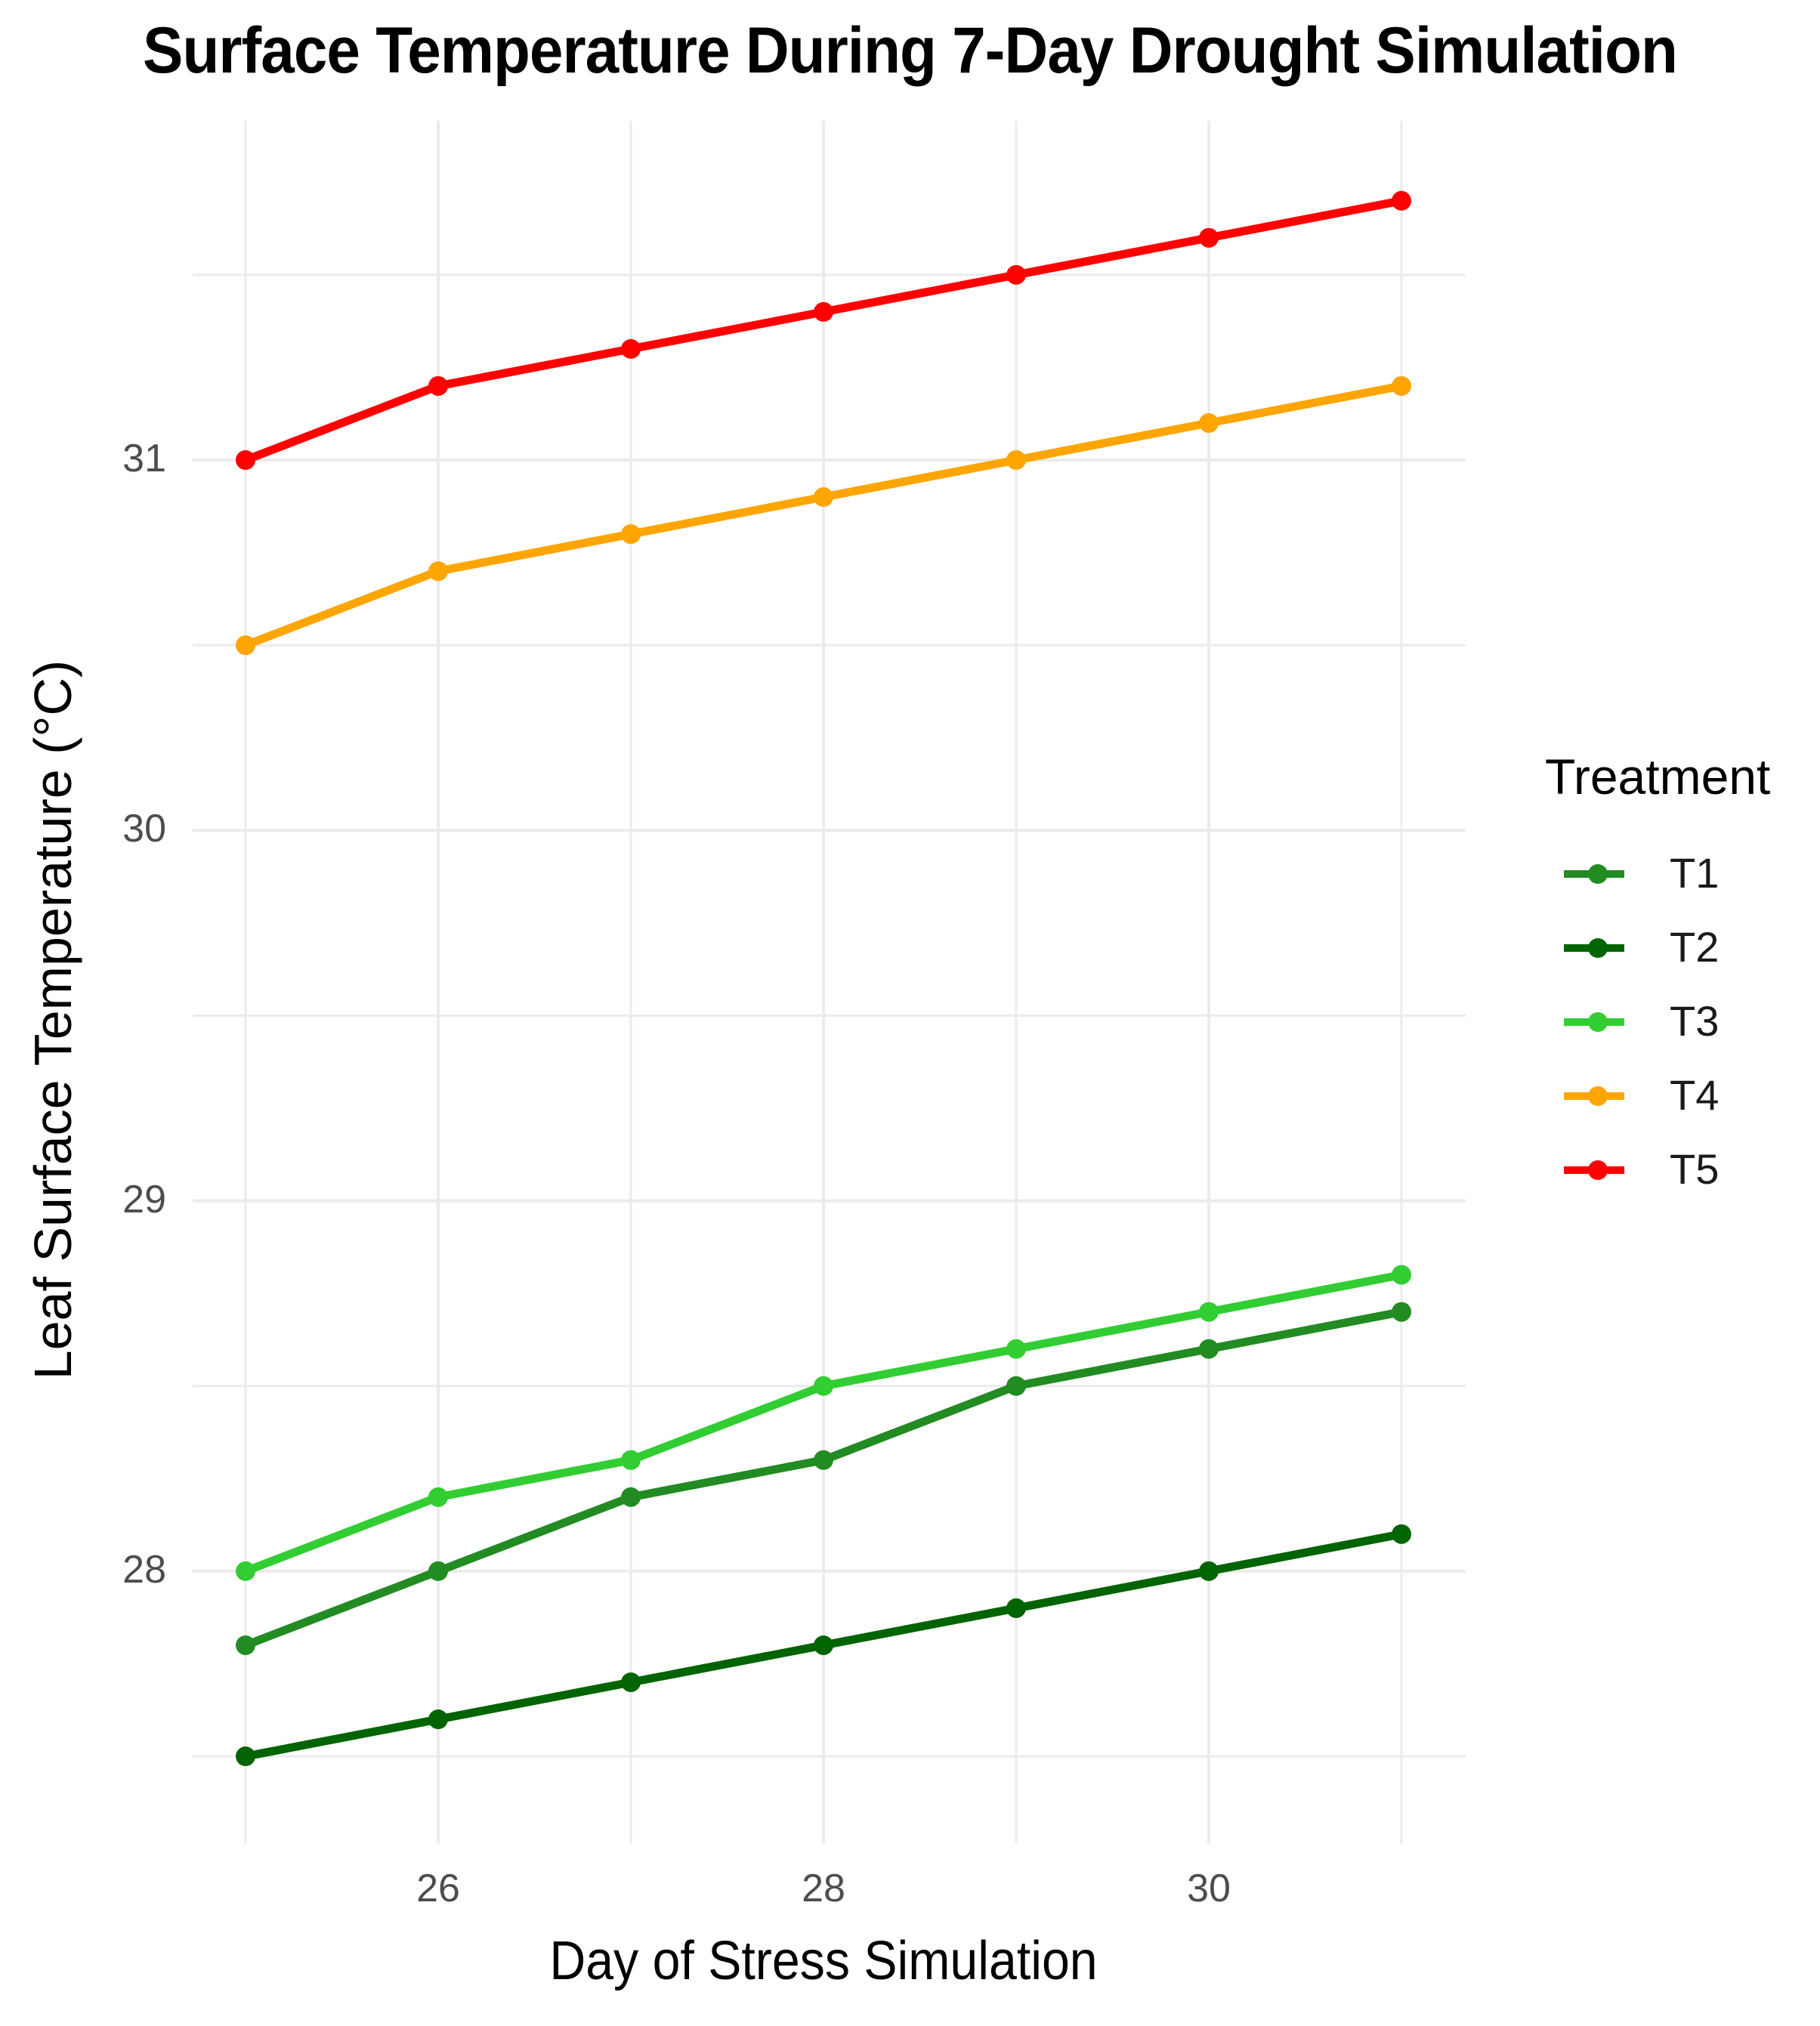 Image resolution: width=1820 pixels, height=2026 pixels. Describe the element at coordinates (1209, 1888) in the screenshot. I see `x-tick-label: 30` at that location.